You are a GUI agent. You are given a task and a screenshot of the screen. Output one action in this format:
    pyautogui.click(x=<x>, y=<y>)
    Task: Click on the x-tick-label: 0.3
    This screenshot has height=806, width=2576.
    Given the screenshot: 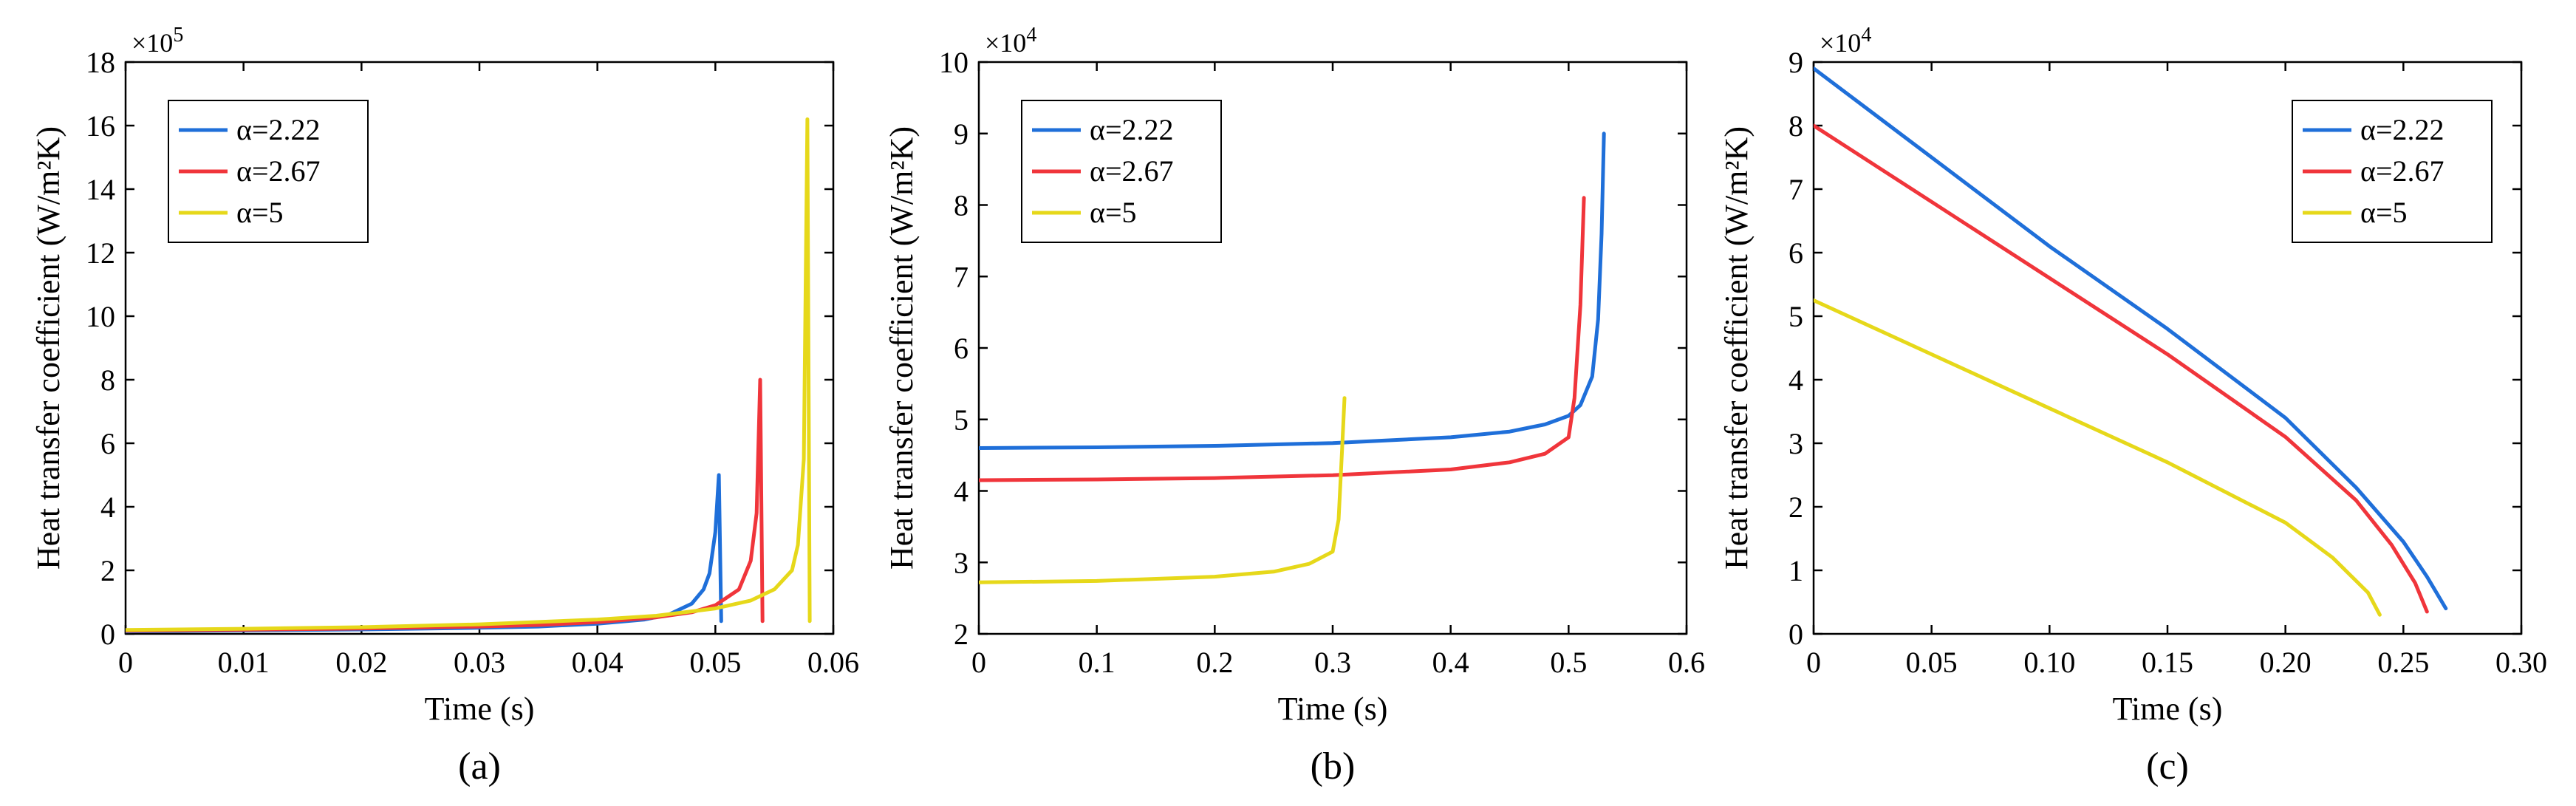 What is the action you would take?
    pyautogui.click(x=1333, y=662)
    